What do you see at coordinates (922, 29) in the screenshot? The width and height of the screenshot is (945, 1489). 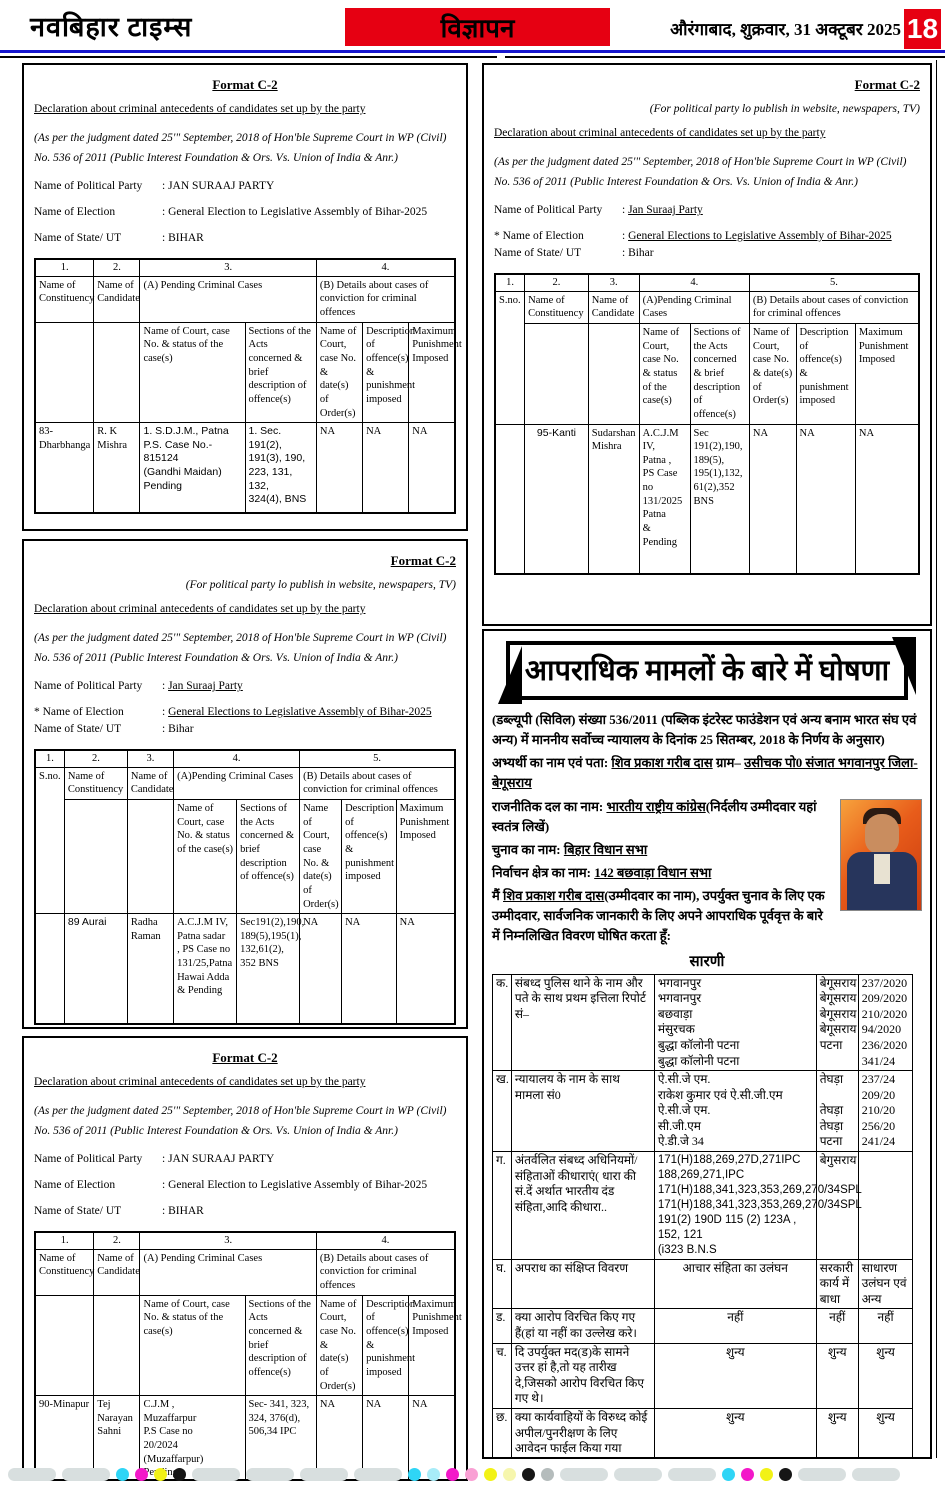 I see `page-number-badge: 18` at bounding box center [922, 29].